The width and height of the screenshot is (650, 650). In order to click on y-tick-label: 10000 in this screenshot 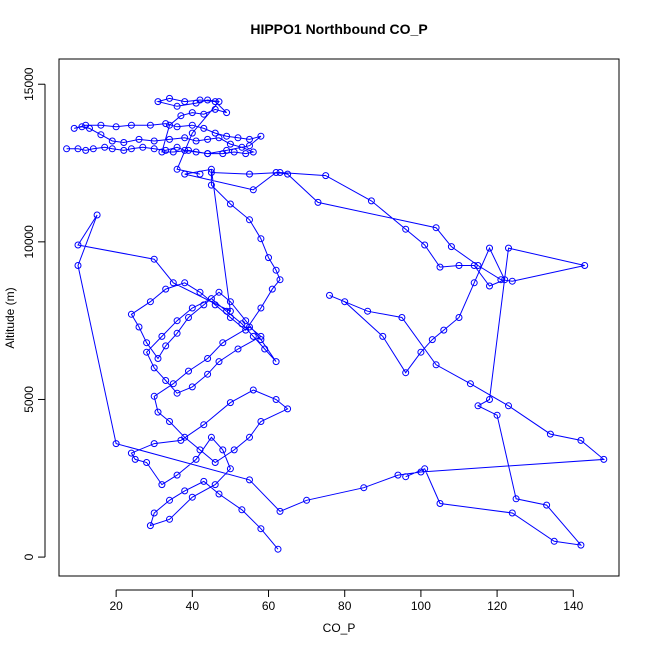, I will do `click(29, 242)`.